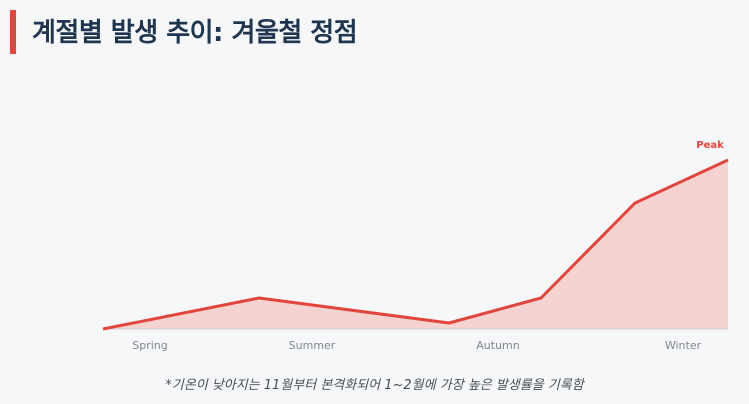  What do you see at coordinates (13, 32) in the screenshot?
I see `title-accent-bar` at bounding box center [13, 32].